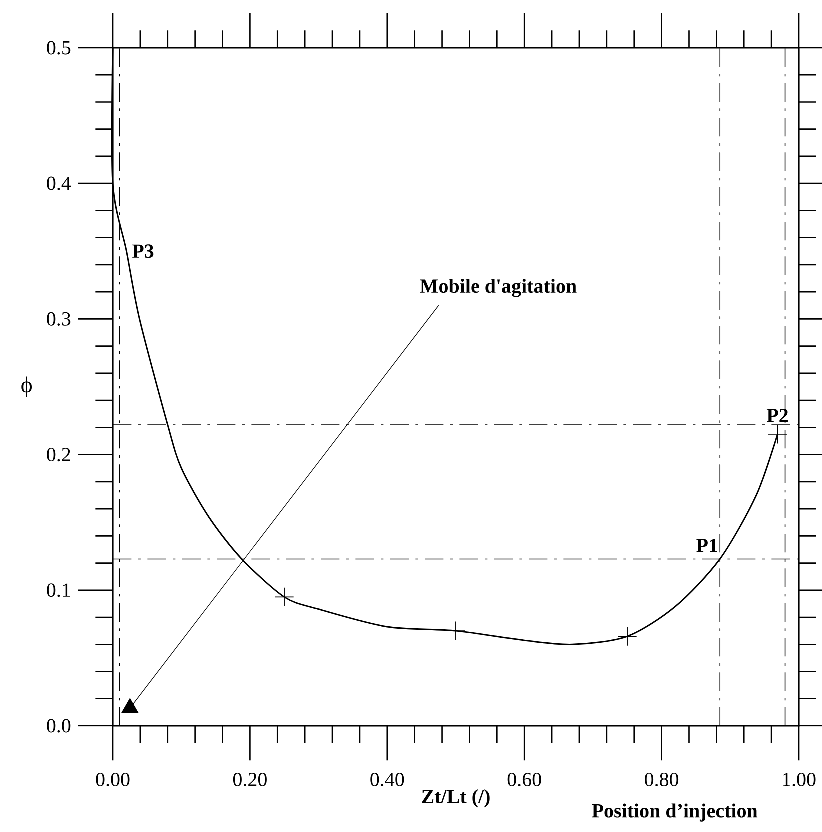 The width and height of the screenshot is (822, 832). I want to click on x-tick-label: 0.60, so click(525, 779).